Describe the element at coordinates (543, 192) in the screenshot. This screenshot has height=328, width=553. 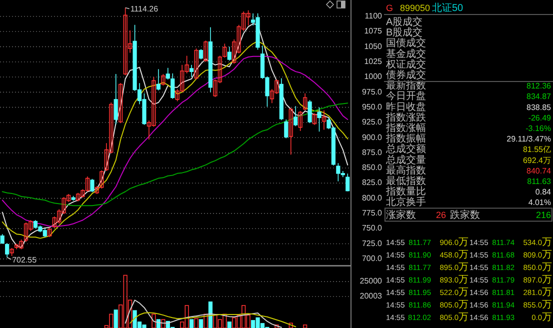
I see `text: 0.84` at that location.